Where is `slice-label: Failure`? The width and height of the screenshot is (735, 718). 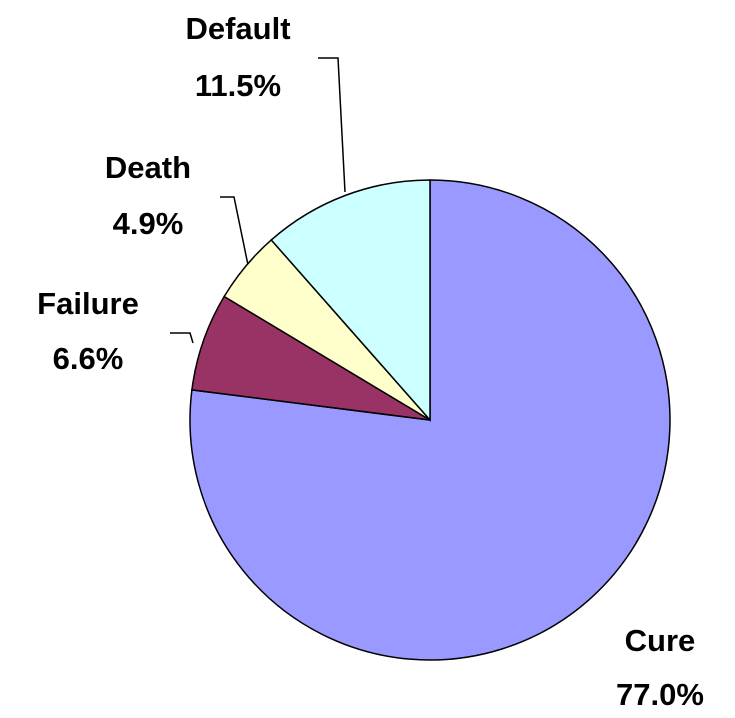
slice-label: Failure is located at coordinates (88, 303).